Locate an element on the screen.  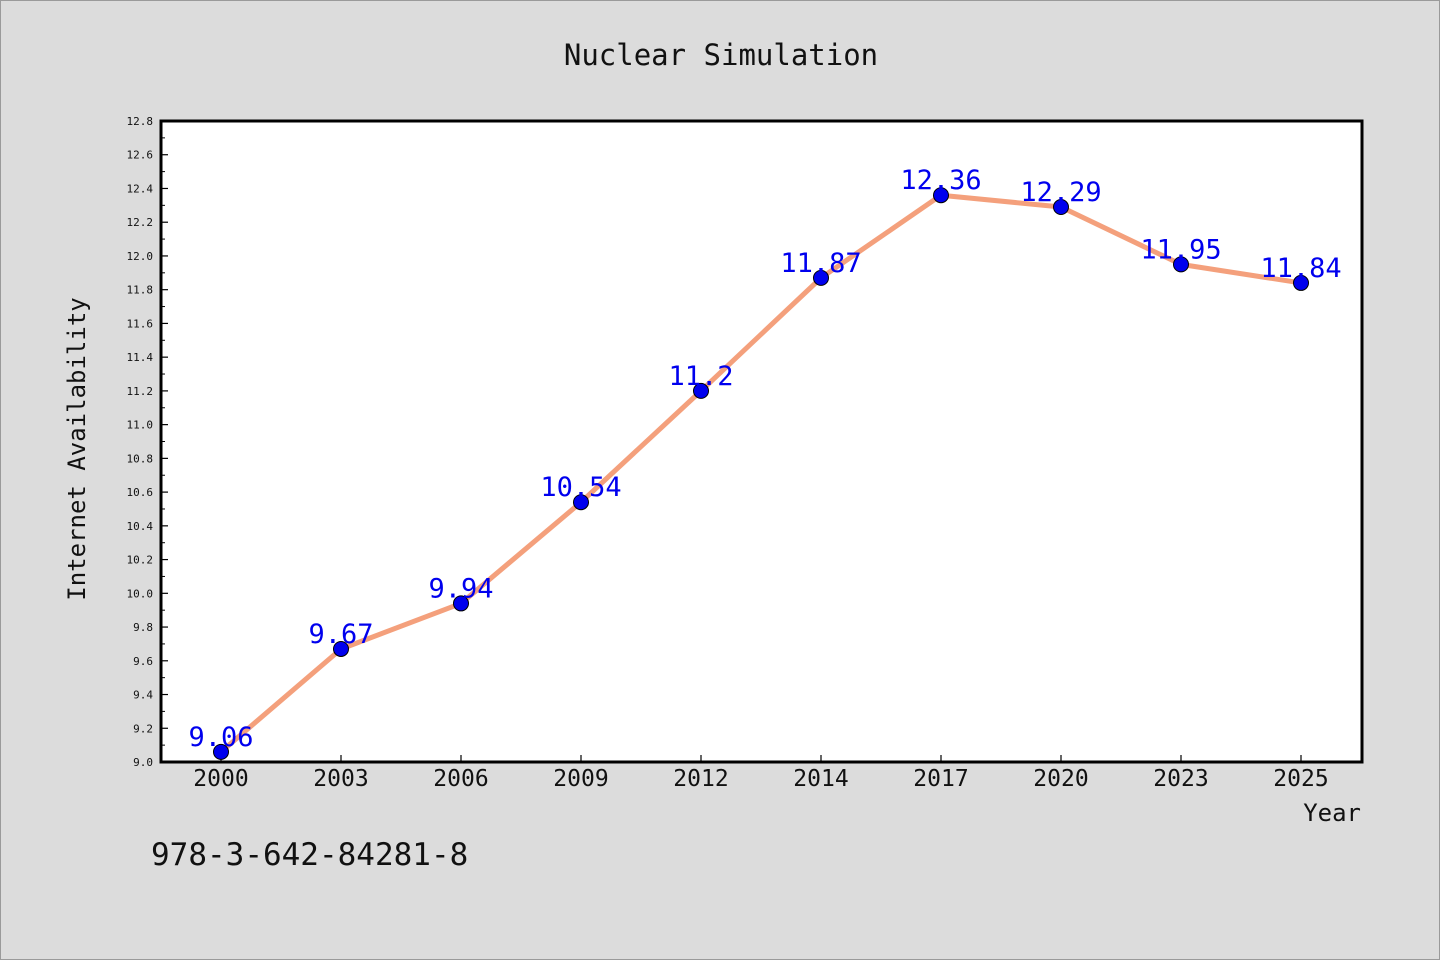
y-tick-label: 10.8 is located at coordinates (140, 458).